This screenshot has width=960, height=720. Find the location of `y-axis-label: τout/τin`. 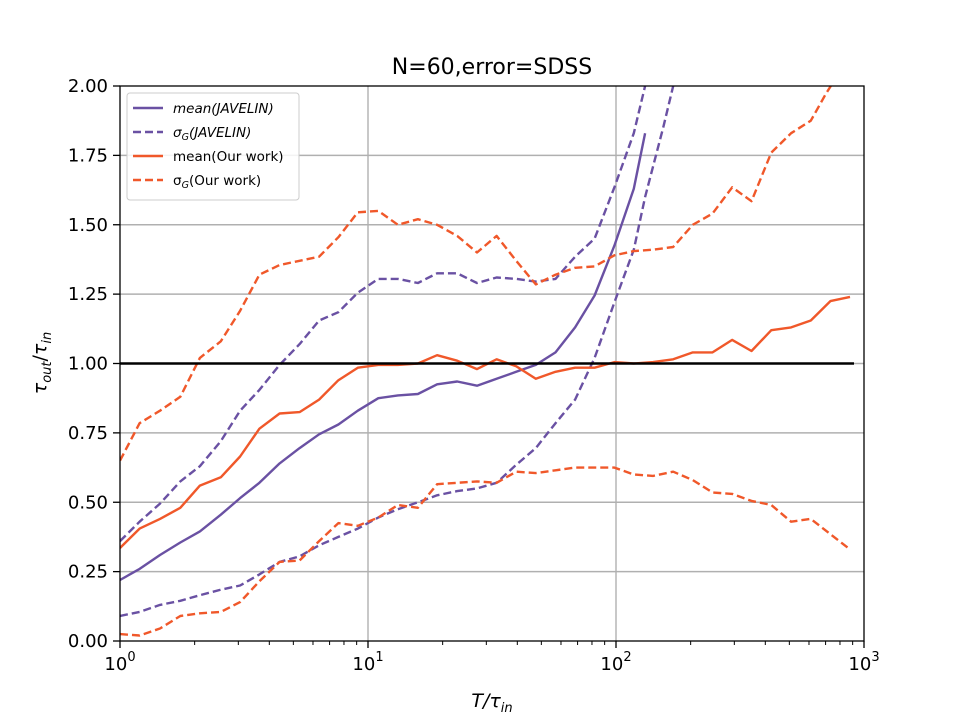

y-axis-label: τout/τin is located at coordinates (42, 363).